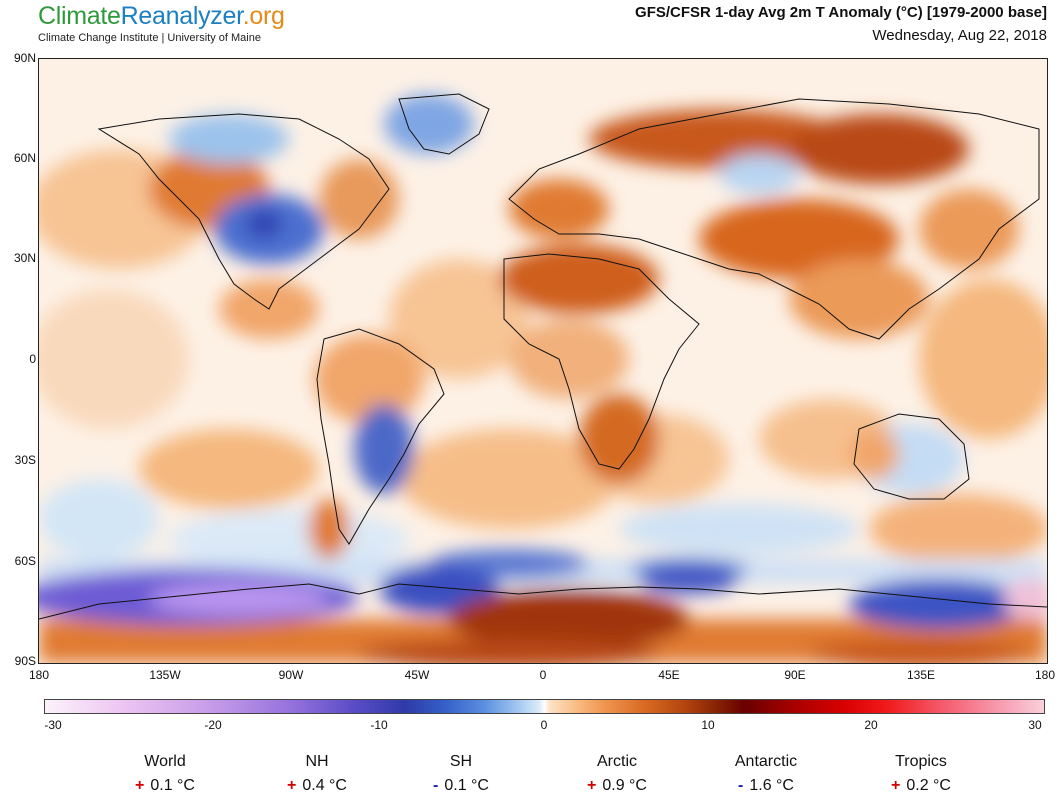  What do you see at coordinates (25, 661) in the screenshot?
I see `lat-label-90s: 90S` at bounding box center [25, 661].